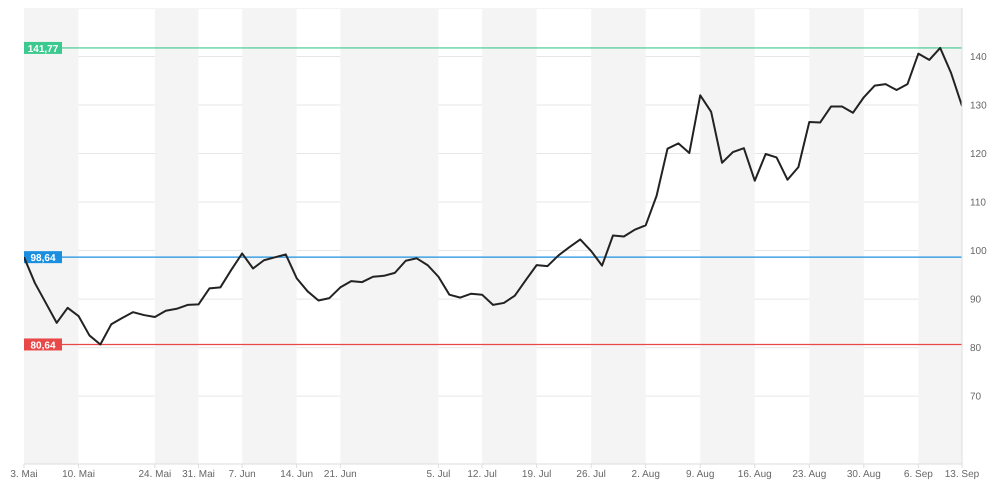 This screenshot has height=500, width=1000. I want to click on x-tick-label: 26. Jul, so click(591, 474).